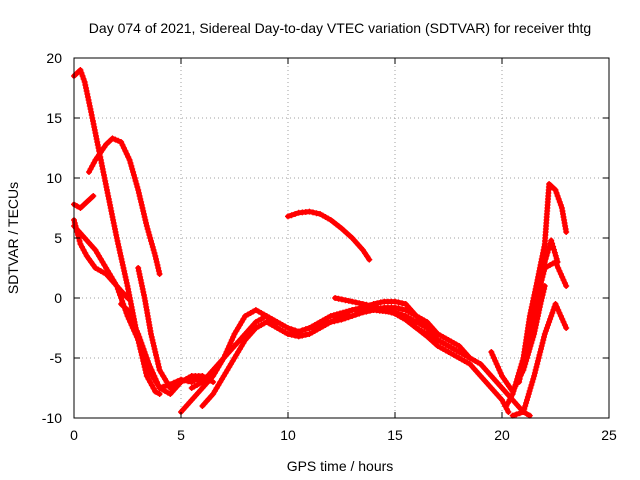 This screenshot has height=480, width=640. Describe the element at coordinates (54, 58) in the screenshot. I see `y-tick-label: 20` at that location.